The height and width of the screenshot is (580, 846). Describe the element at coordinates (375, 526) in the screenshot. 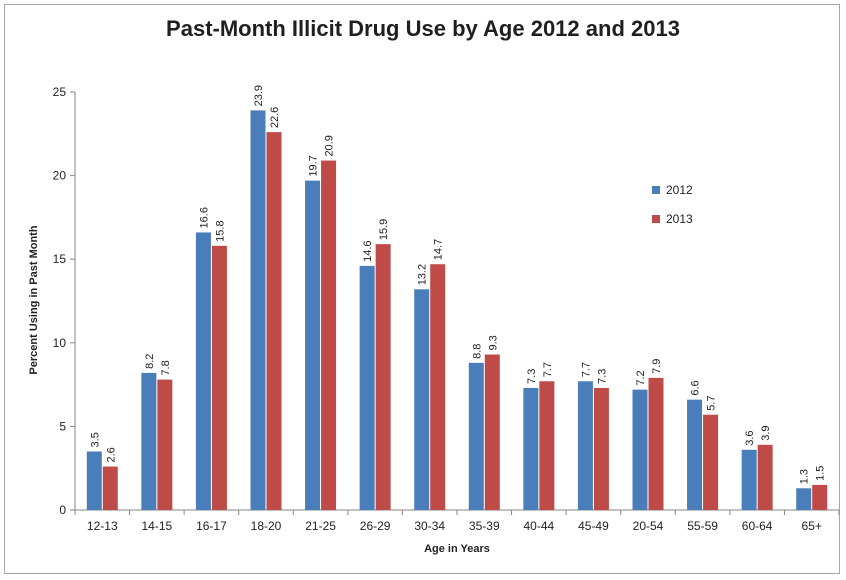

I see `x-tick-label: 26-29` at that location.